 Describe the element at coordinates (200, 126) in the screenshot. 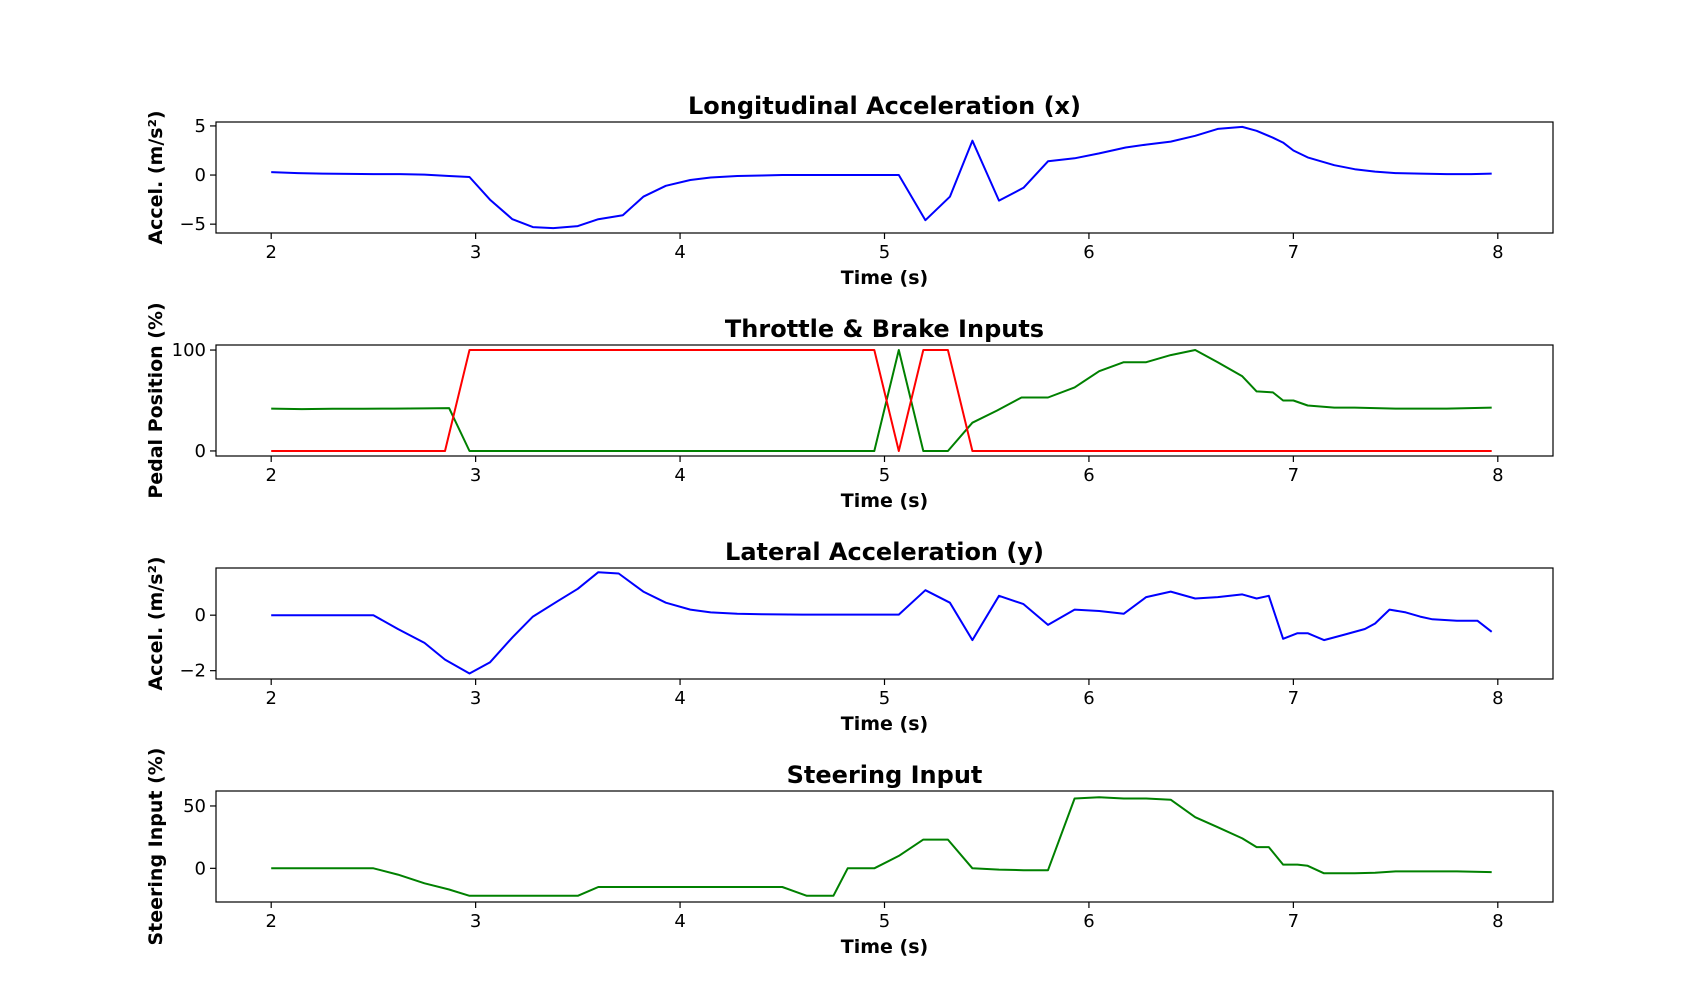

I see `y-tick-label: 5` at that location.